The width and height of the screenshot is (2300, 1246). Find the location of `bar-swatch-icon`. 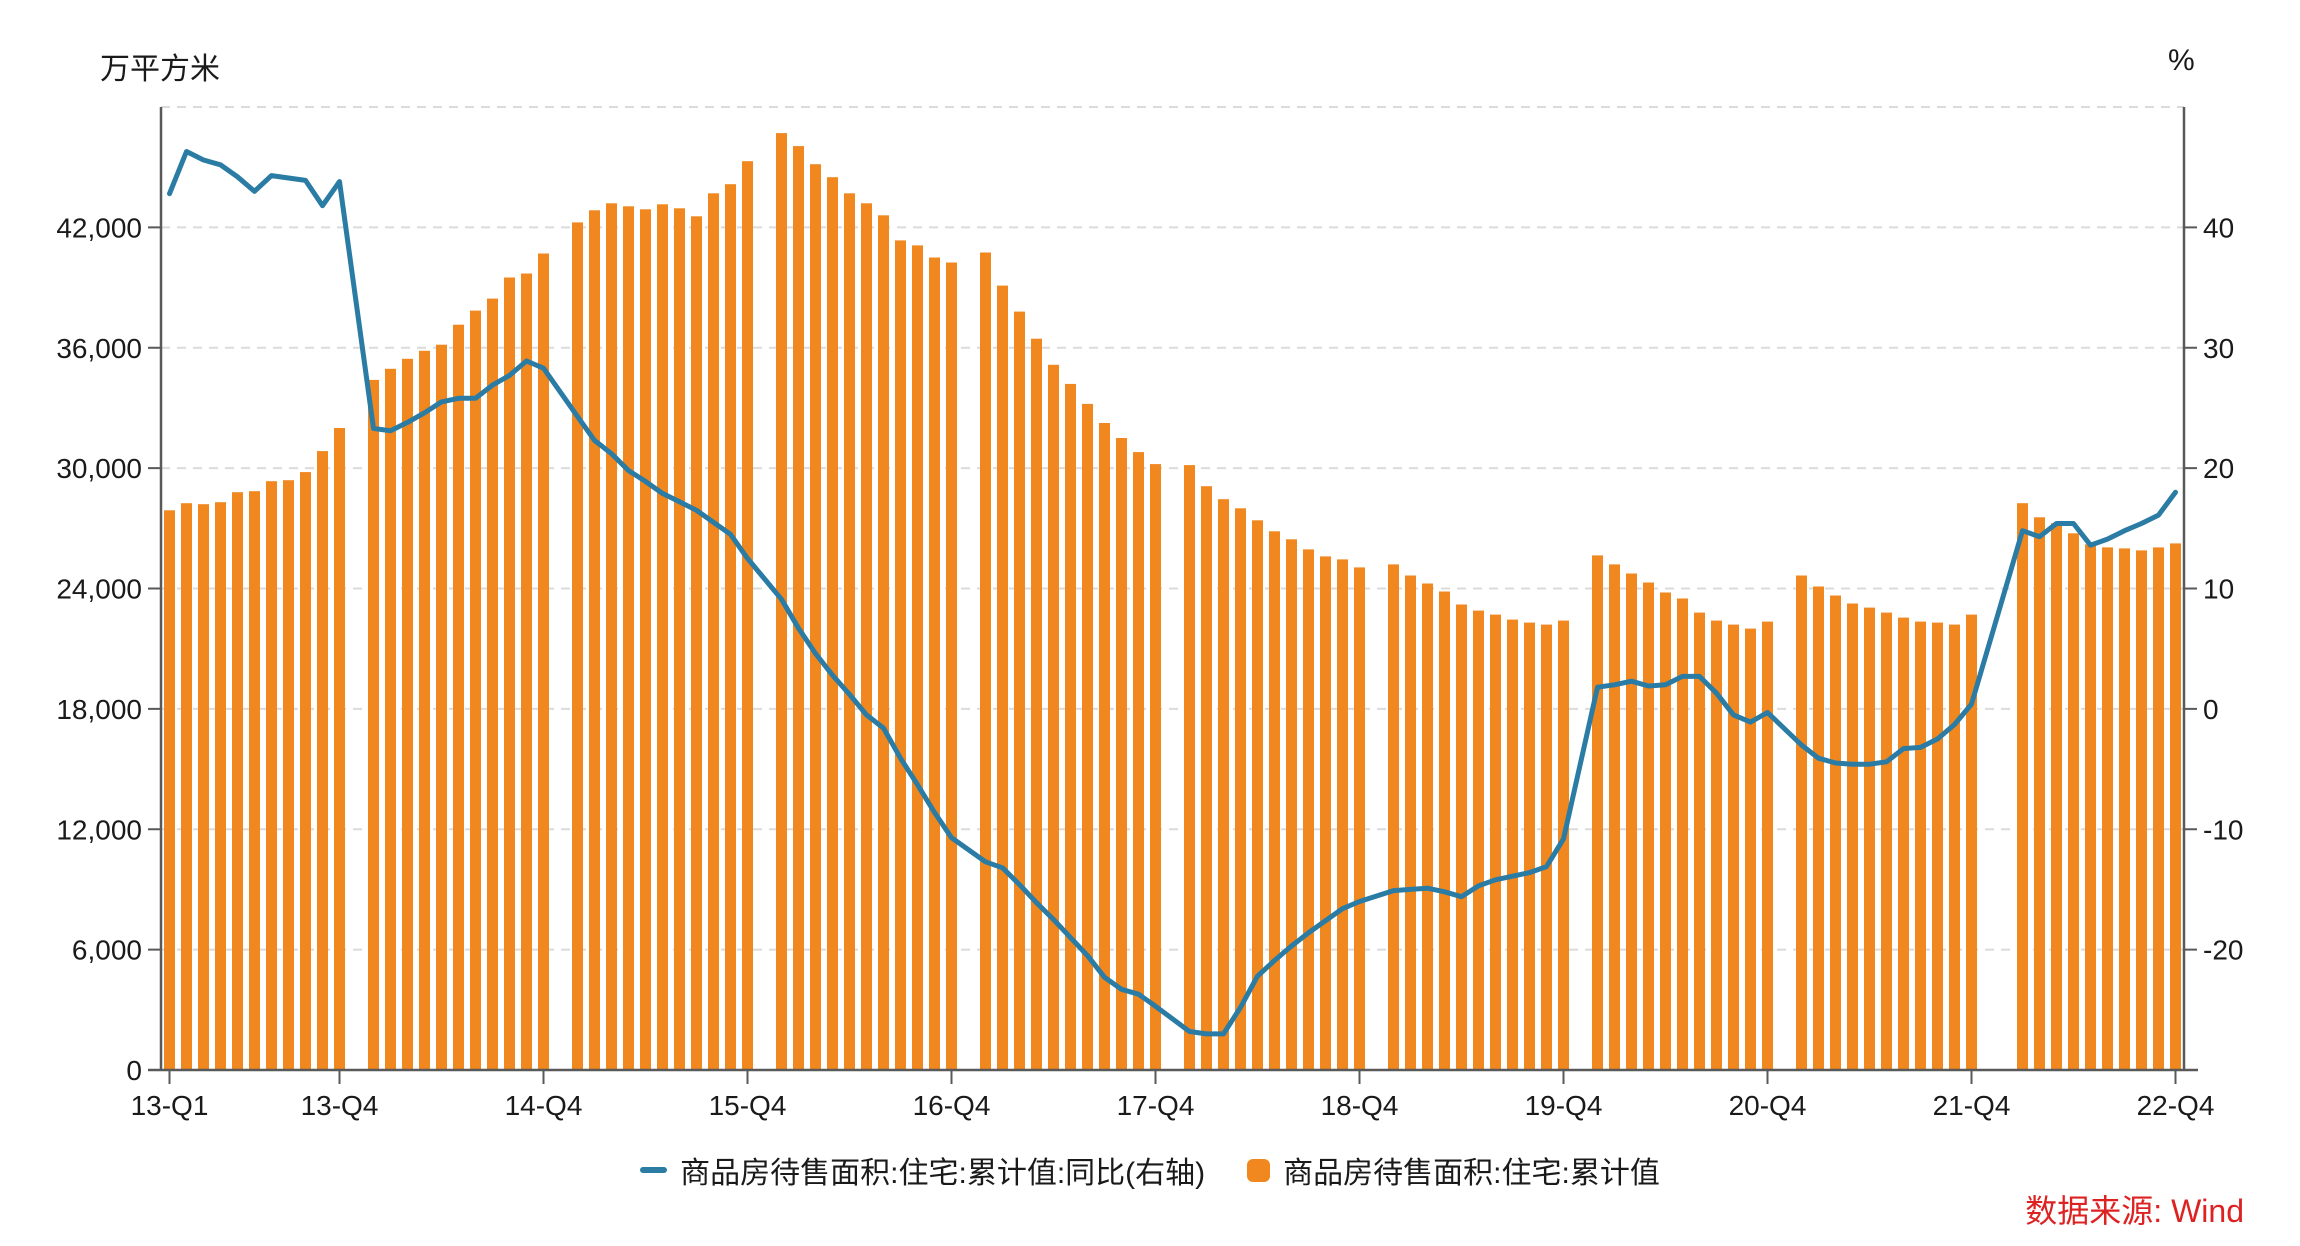

bar-swatch-icon is located at coordinates (1259, 1170).